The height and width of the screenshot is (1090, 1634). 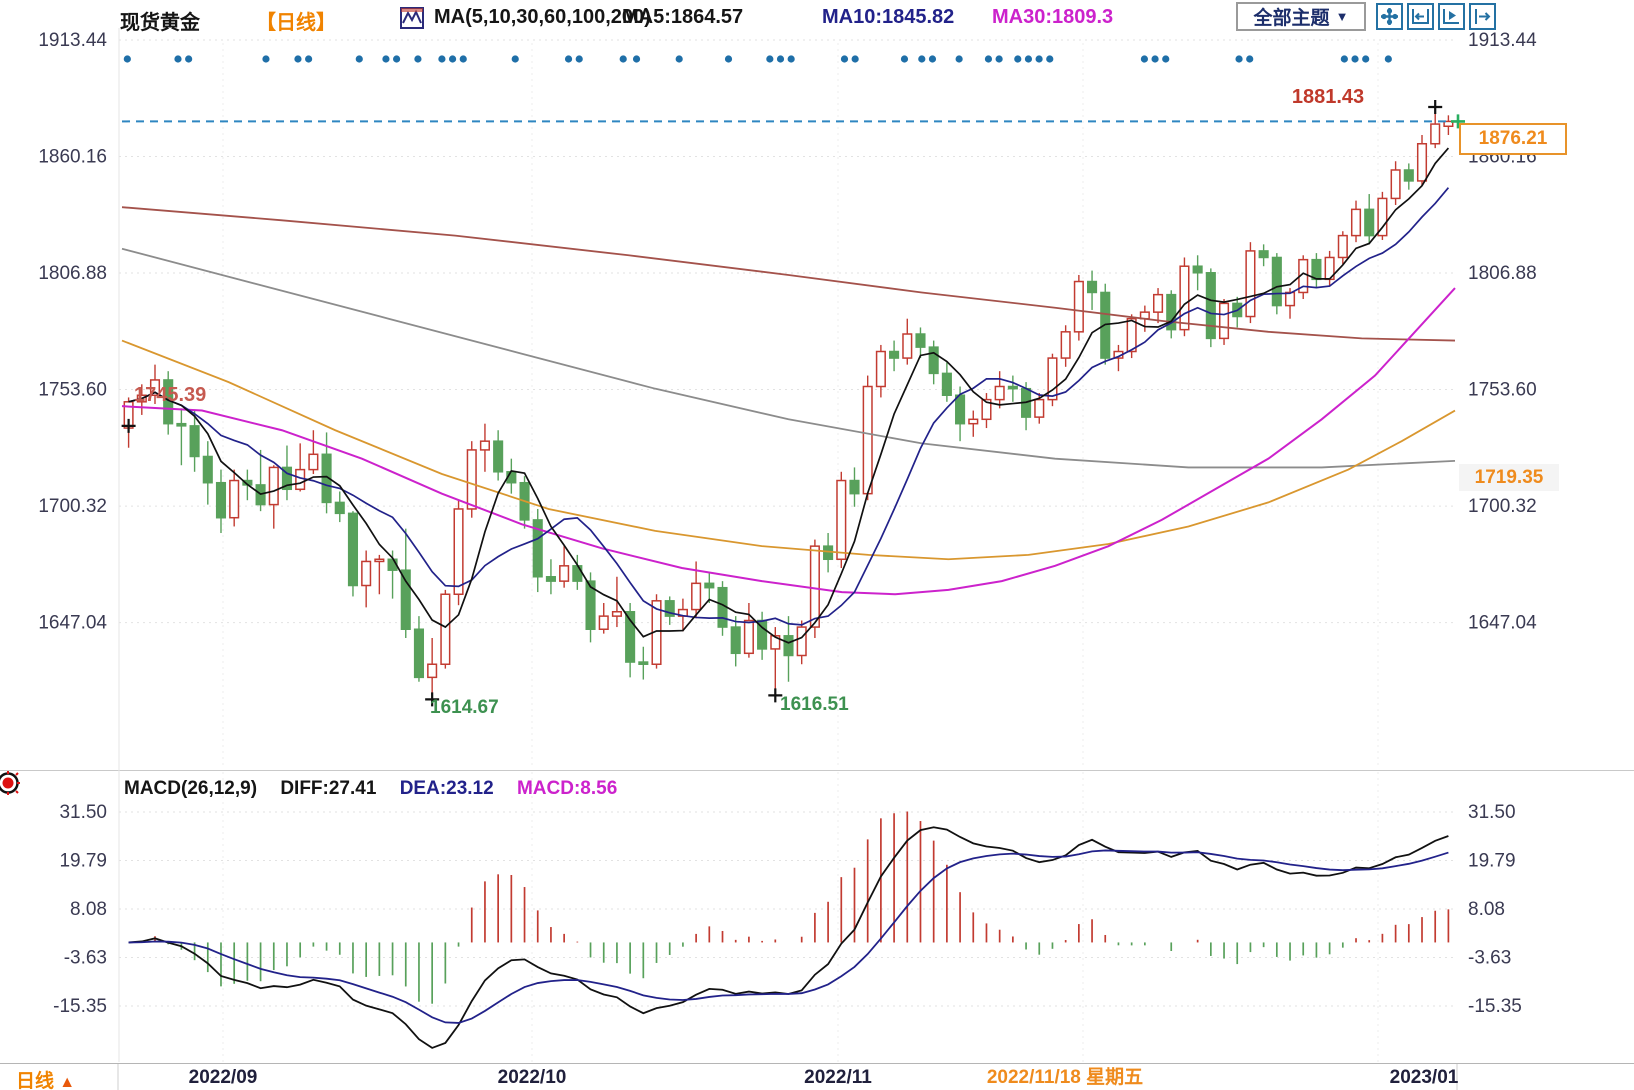 What do you see at coordinates (1435, 107) in the screenshot?
I see `high-marker-cross` at bounding box center [1435, 107].